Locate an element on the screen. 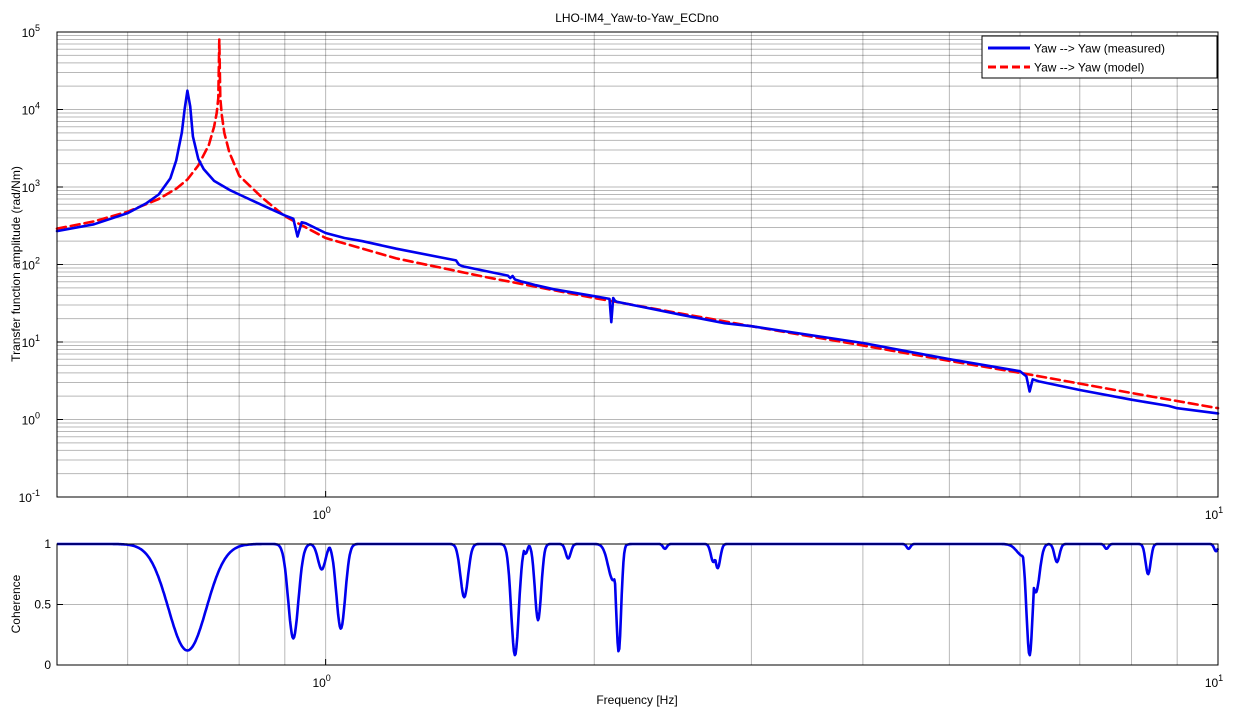 The width and height of the screenshot is (1241, 713). coherence-ylabel: Coherence is located at coordinates (16, 603).